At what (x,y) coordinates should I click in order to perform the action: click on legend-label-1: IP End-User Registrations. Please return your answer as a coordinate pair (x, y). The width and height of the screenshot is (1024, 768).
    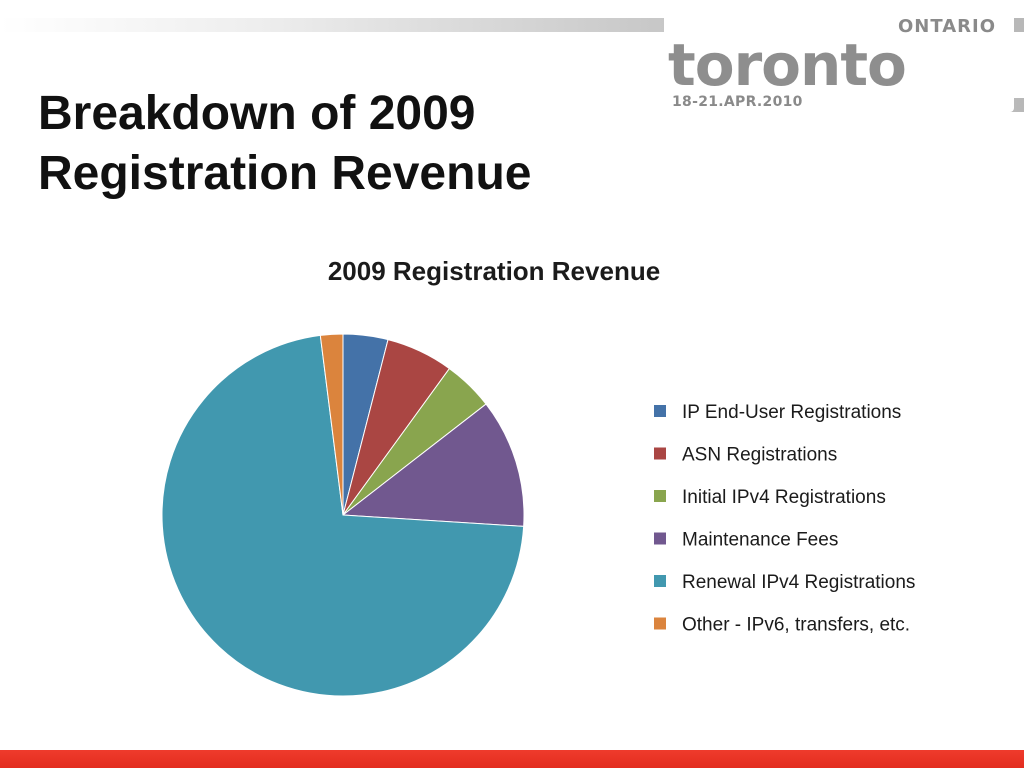
    Looking at the image, I should click on (791, 412).